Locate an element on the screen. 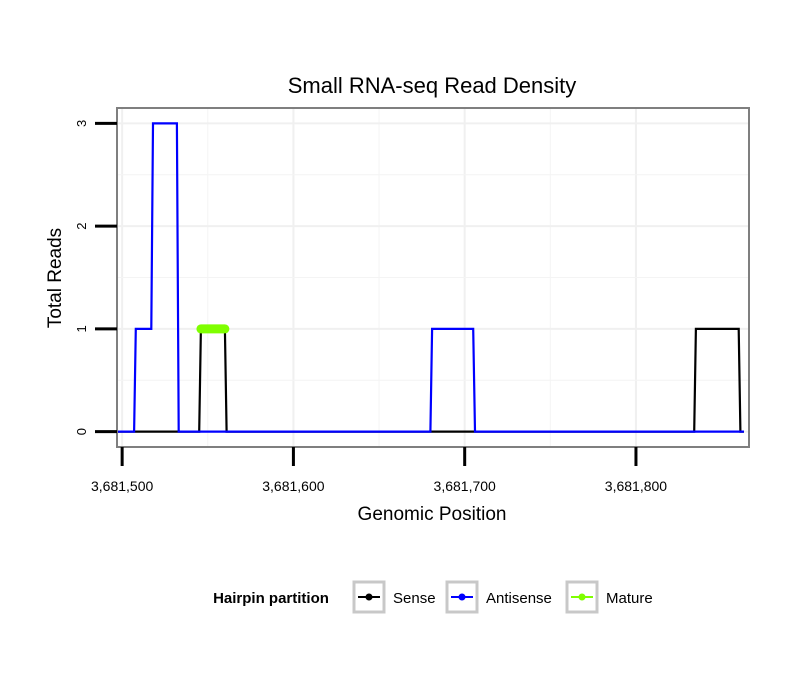  legend-item-mature: Mature is located at coordinates (609, 597).